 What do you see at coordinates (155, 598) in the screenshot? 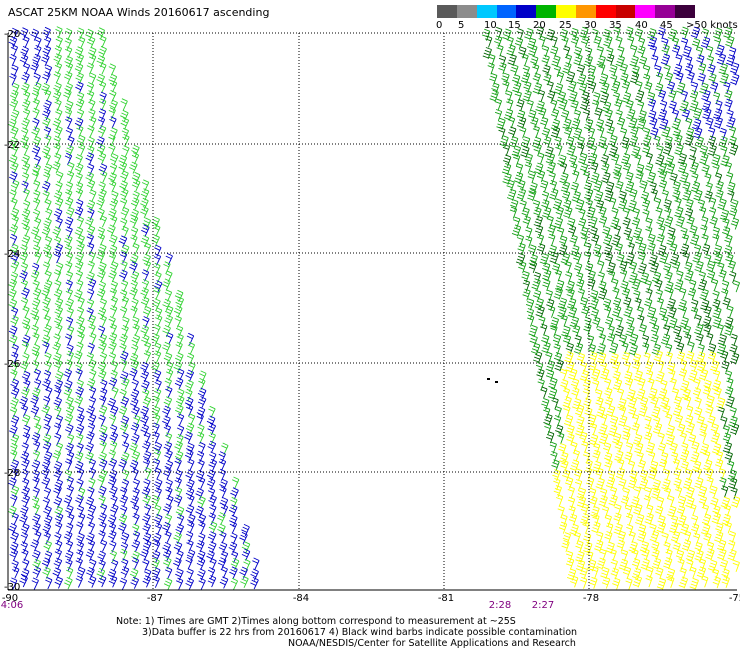
I see `lon-tick-label: -87` at bounding box center [155, 598].